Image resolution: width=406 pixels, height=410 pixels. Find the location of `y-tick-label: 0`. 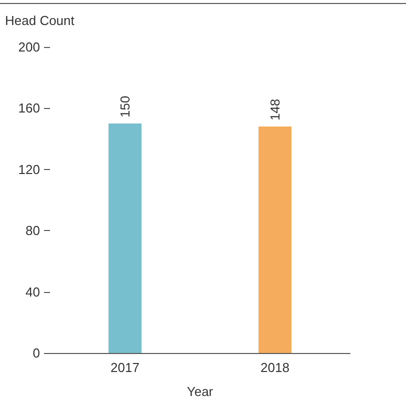

y-tick-label: 0 is located at coordinates (36, 353).